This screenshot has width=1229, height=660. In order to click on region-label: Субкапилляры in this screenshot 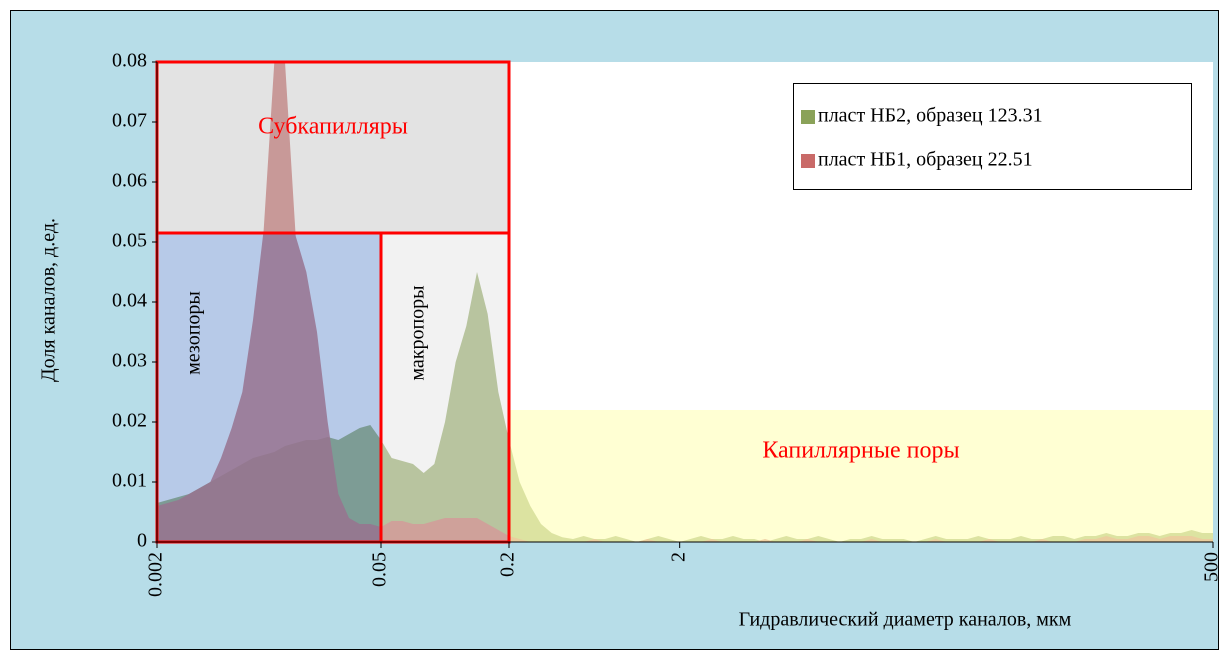, I will do `click(333, 127)`.